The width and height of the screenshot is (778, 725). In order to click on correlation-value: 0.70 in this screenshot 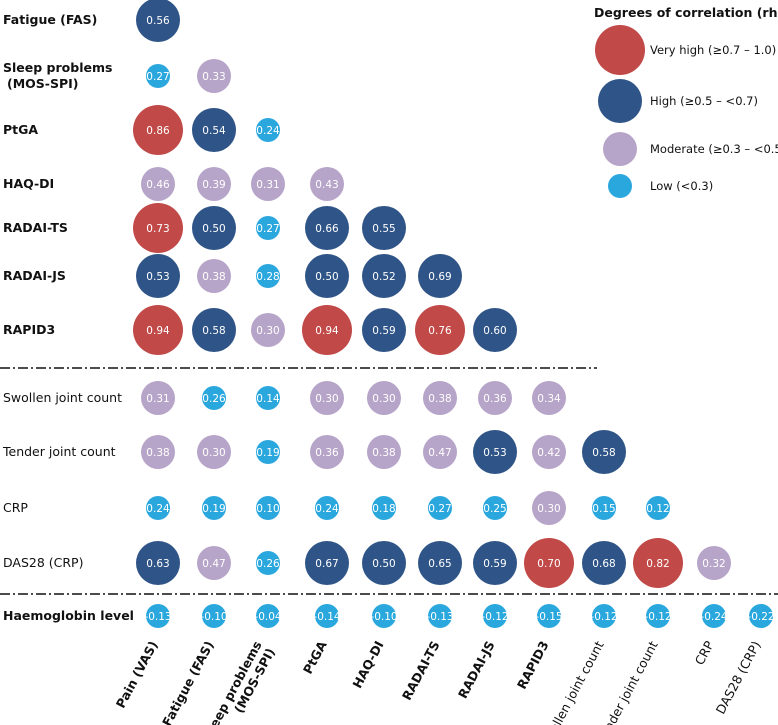, I will do `click(548, 564)`.